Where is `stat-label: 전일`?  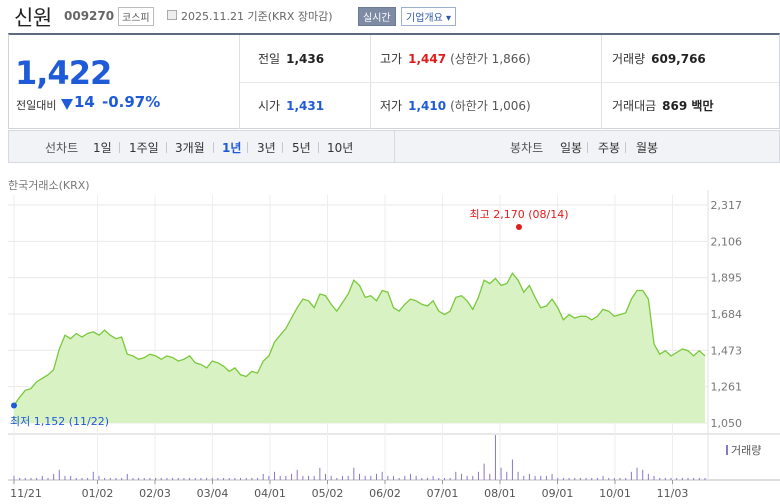 stat-label: 전일 is located at coordinates (269, 59).